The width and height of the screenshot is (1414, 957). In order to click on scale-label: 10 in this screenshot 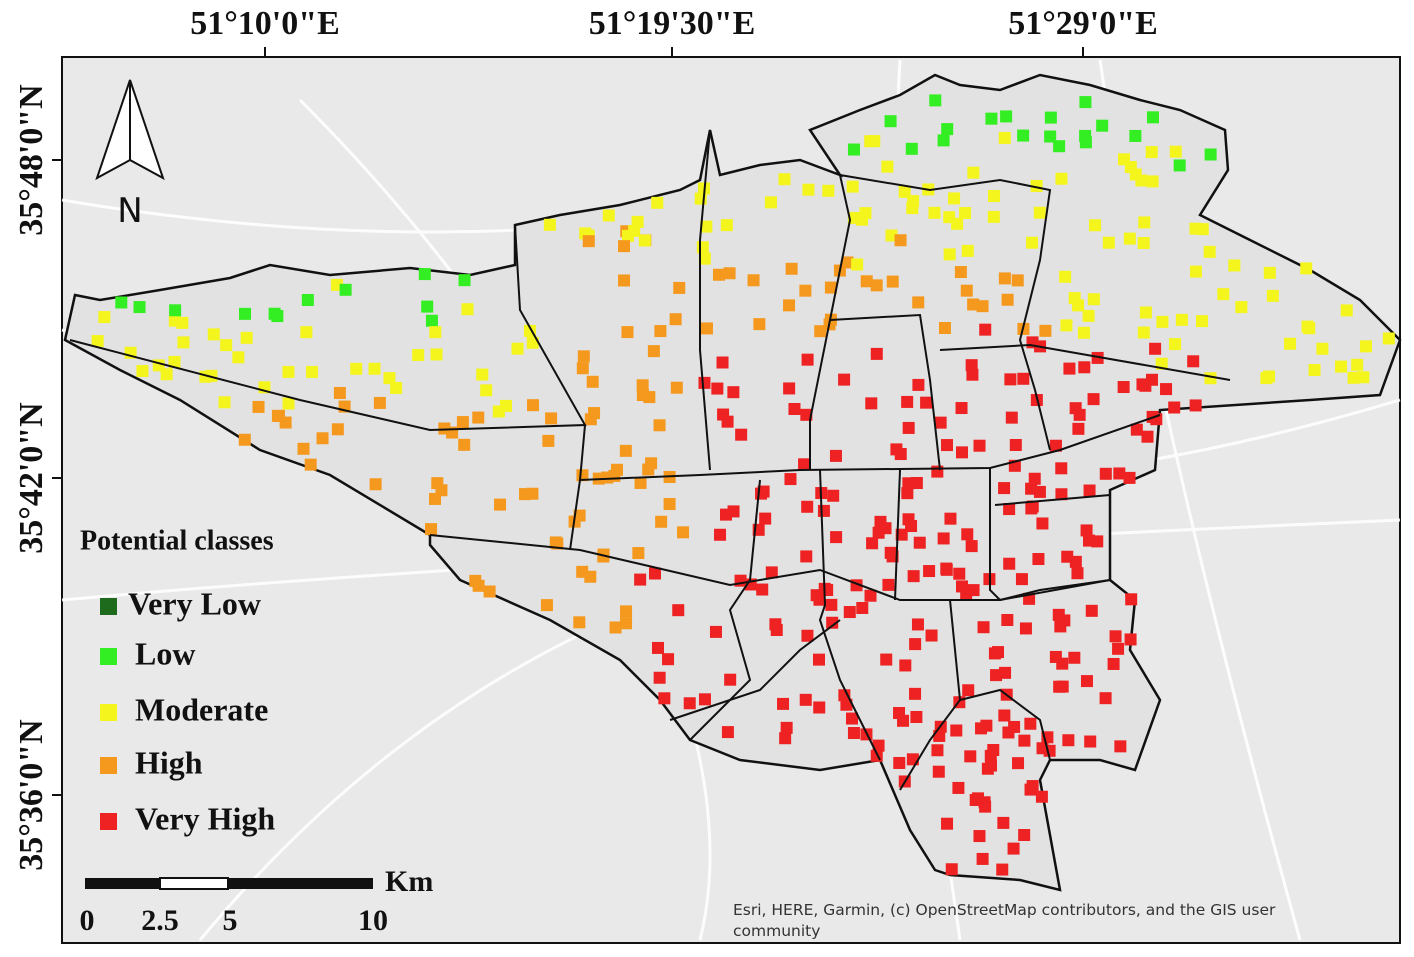, I will do `click(373, 920)`.